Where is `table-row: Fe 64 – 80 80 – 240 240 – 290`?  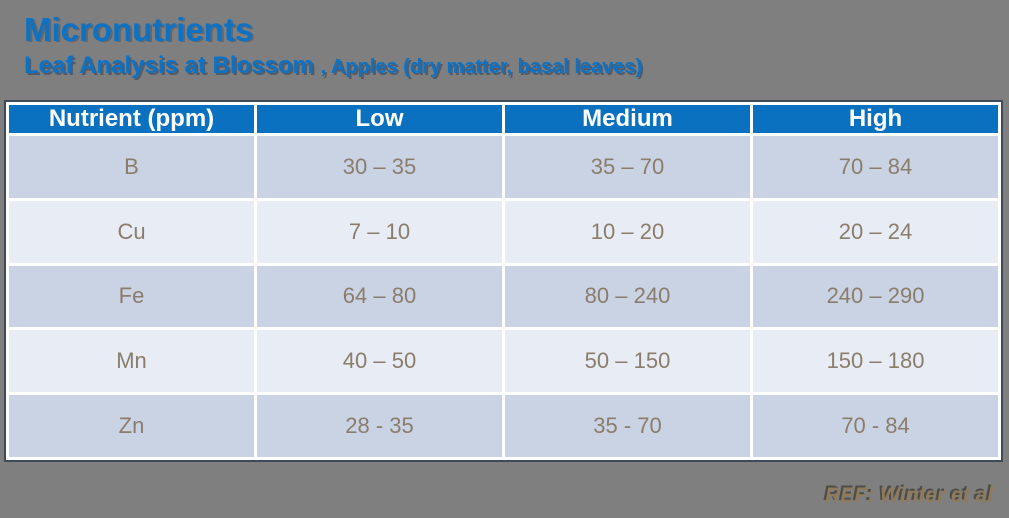
table-row: Fe 64 – 80 80 – 240 240 – 290 is located at coordinates (503, 296).